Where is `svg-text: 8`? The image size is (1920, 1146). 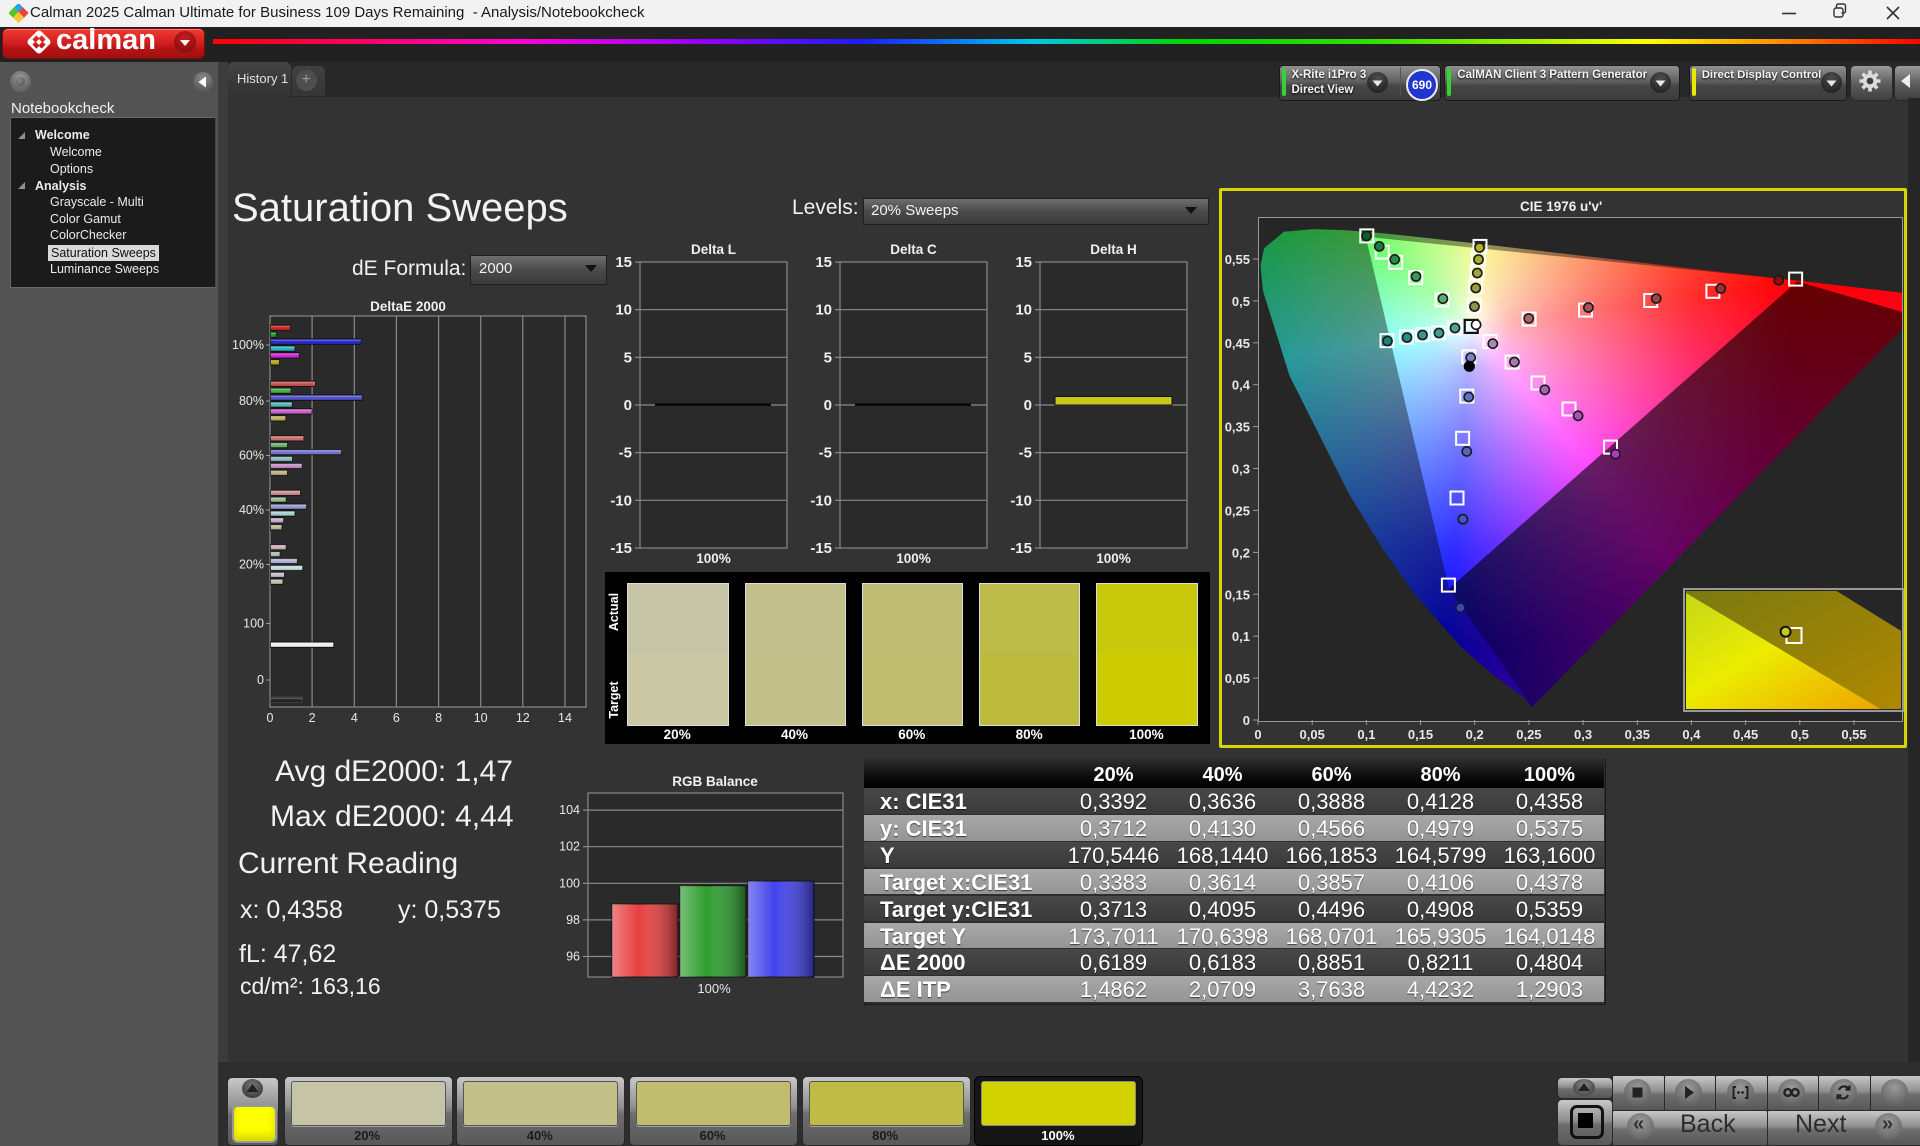 svg-text: 8 is located at coordinates (438, 718).